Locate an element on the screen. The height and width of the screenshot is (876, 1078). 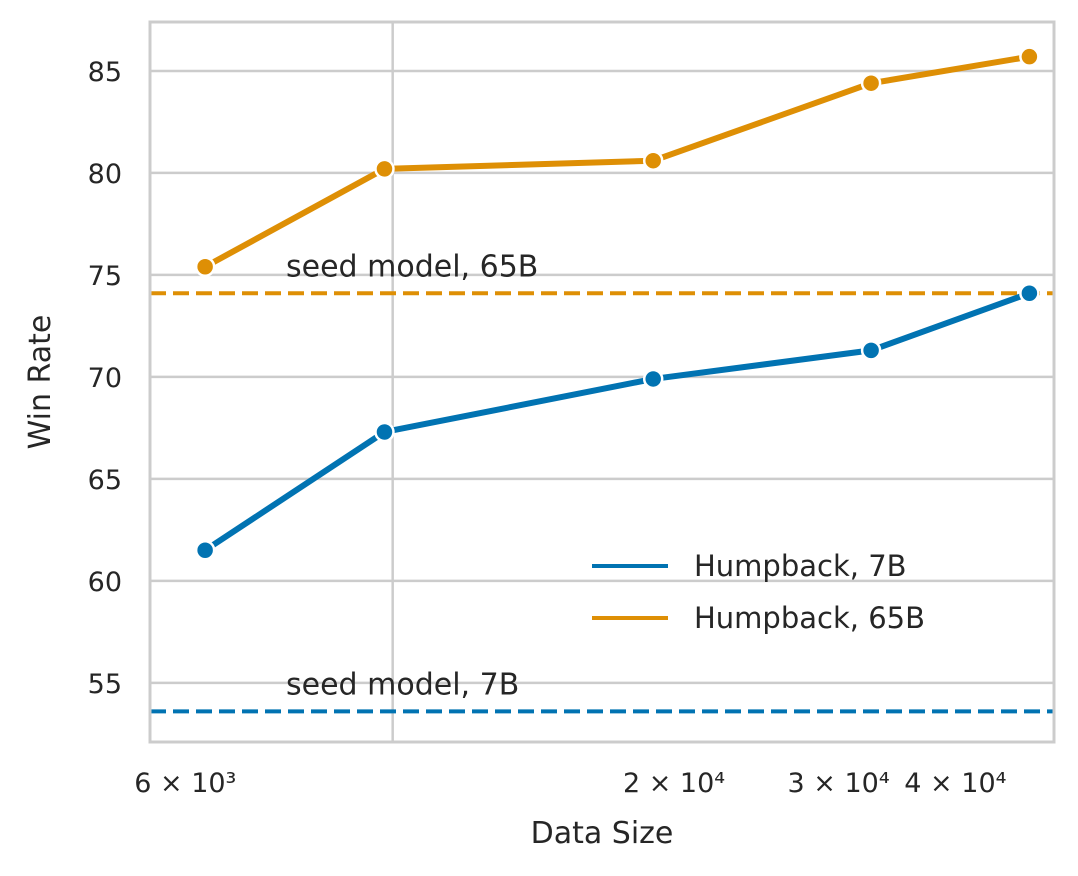
legend: Humpback, 7B Humpback, 65B is located at coordinates (758, 592).